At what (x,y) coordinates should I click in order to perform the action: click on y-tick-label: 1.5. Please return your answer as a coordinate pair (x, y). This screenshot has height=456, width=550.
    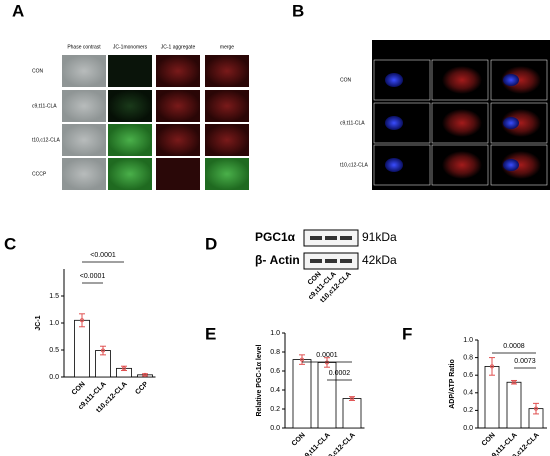
    Looking at the image, I should click on (54, 296).